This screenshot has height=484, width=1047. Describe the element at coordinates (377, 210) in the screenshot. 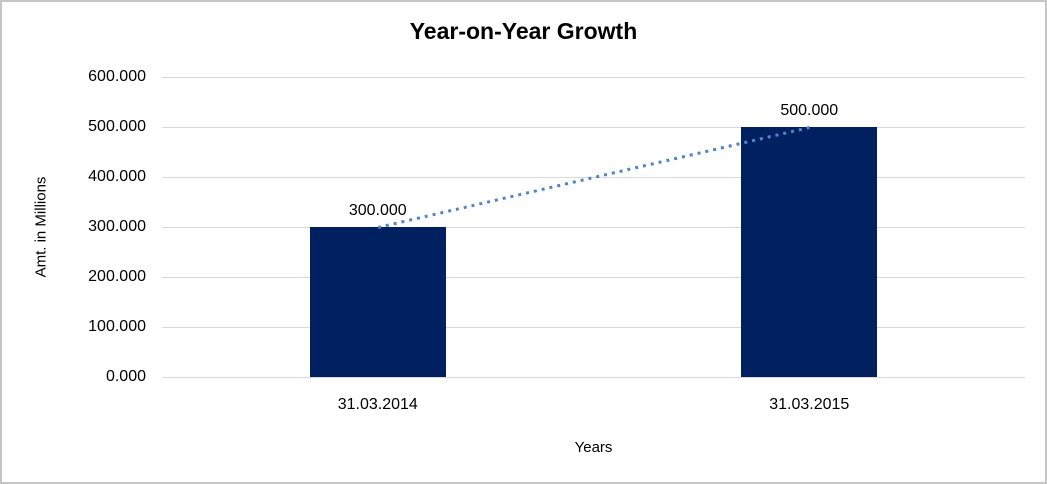

I see `data-label: 300.000` at that location.